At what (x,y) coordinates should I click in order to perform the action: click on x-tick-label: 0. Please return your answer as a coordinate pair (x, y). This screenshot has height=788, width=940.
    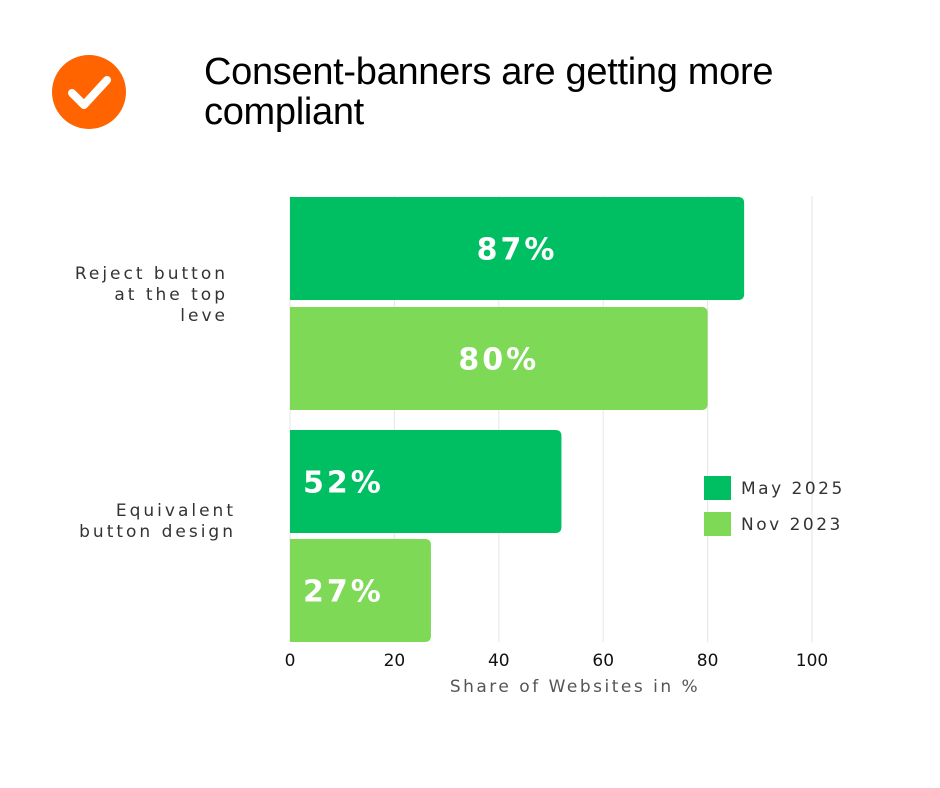
    Looking at the image, I should click on (290, 661).